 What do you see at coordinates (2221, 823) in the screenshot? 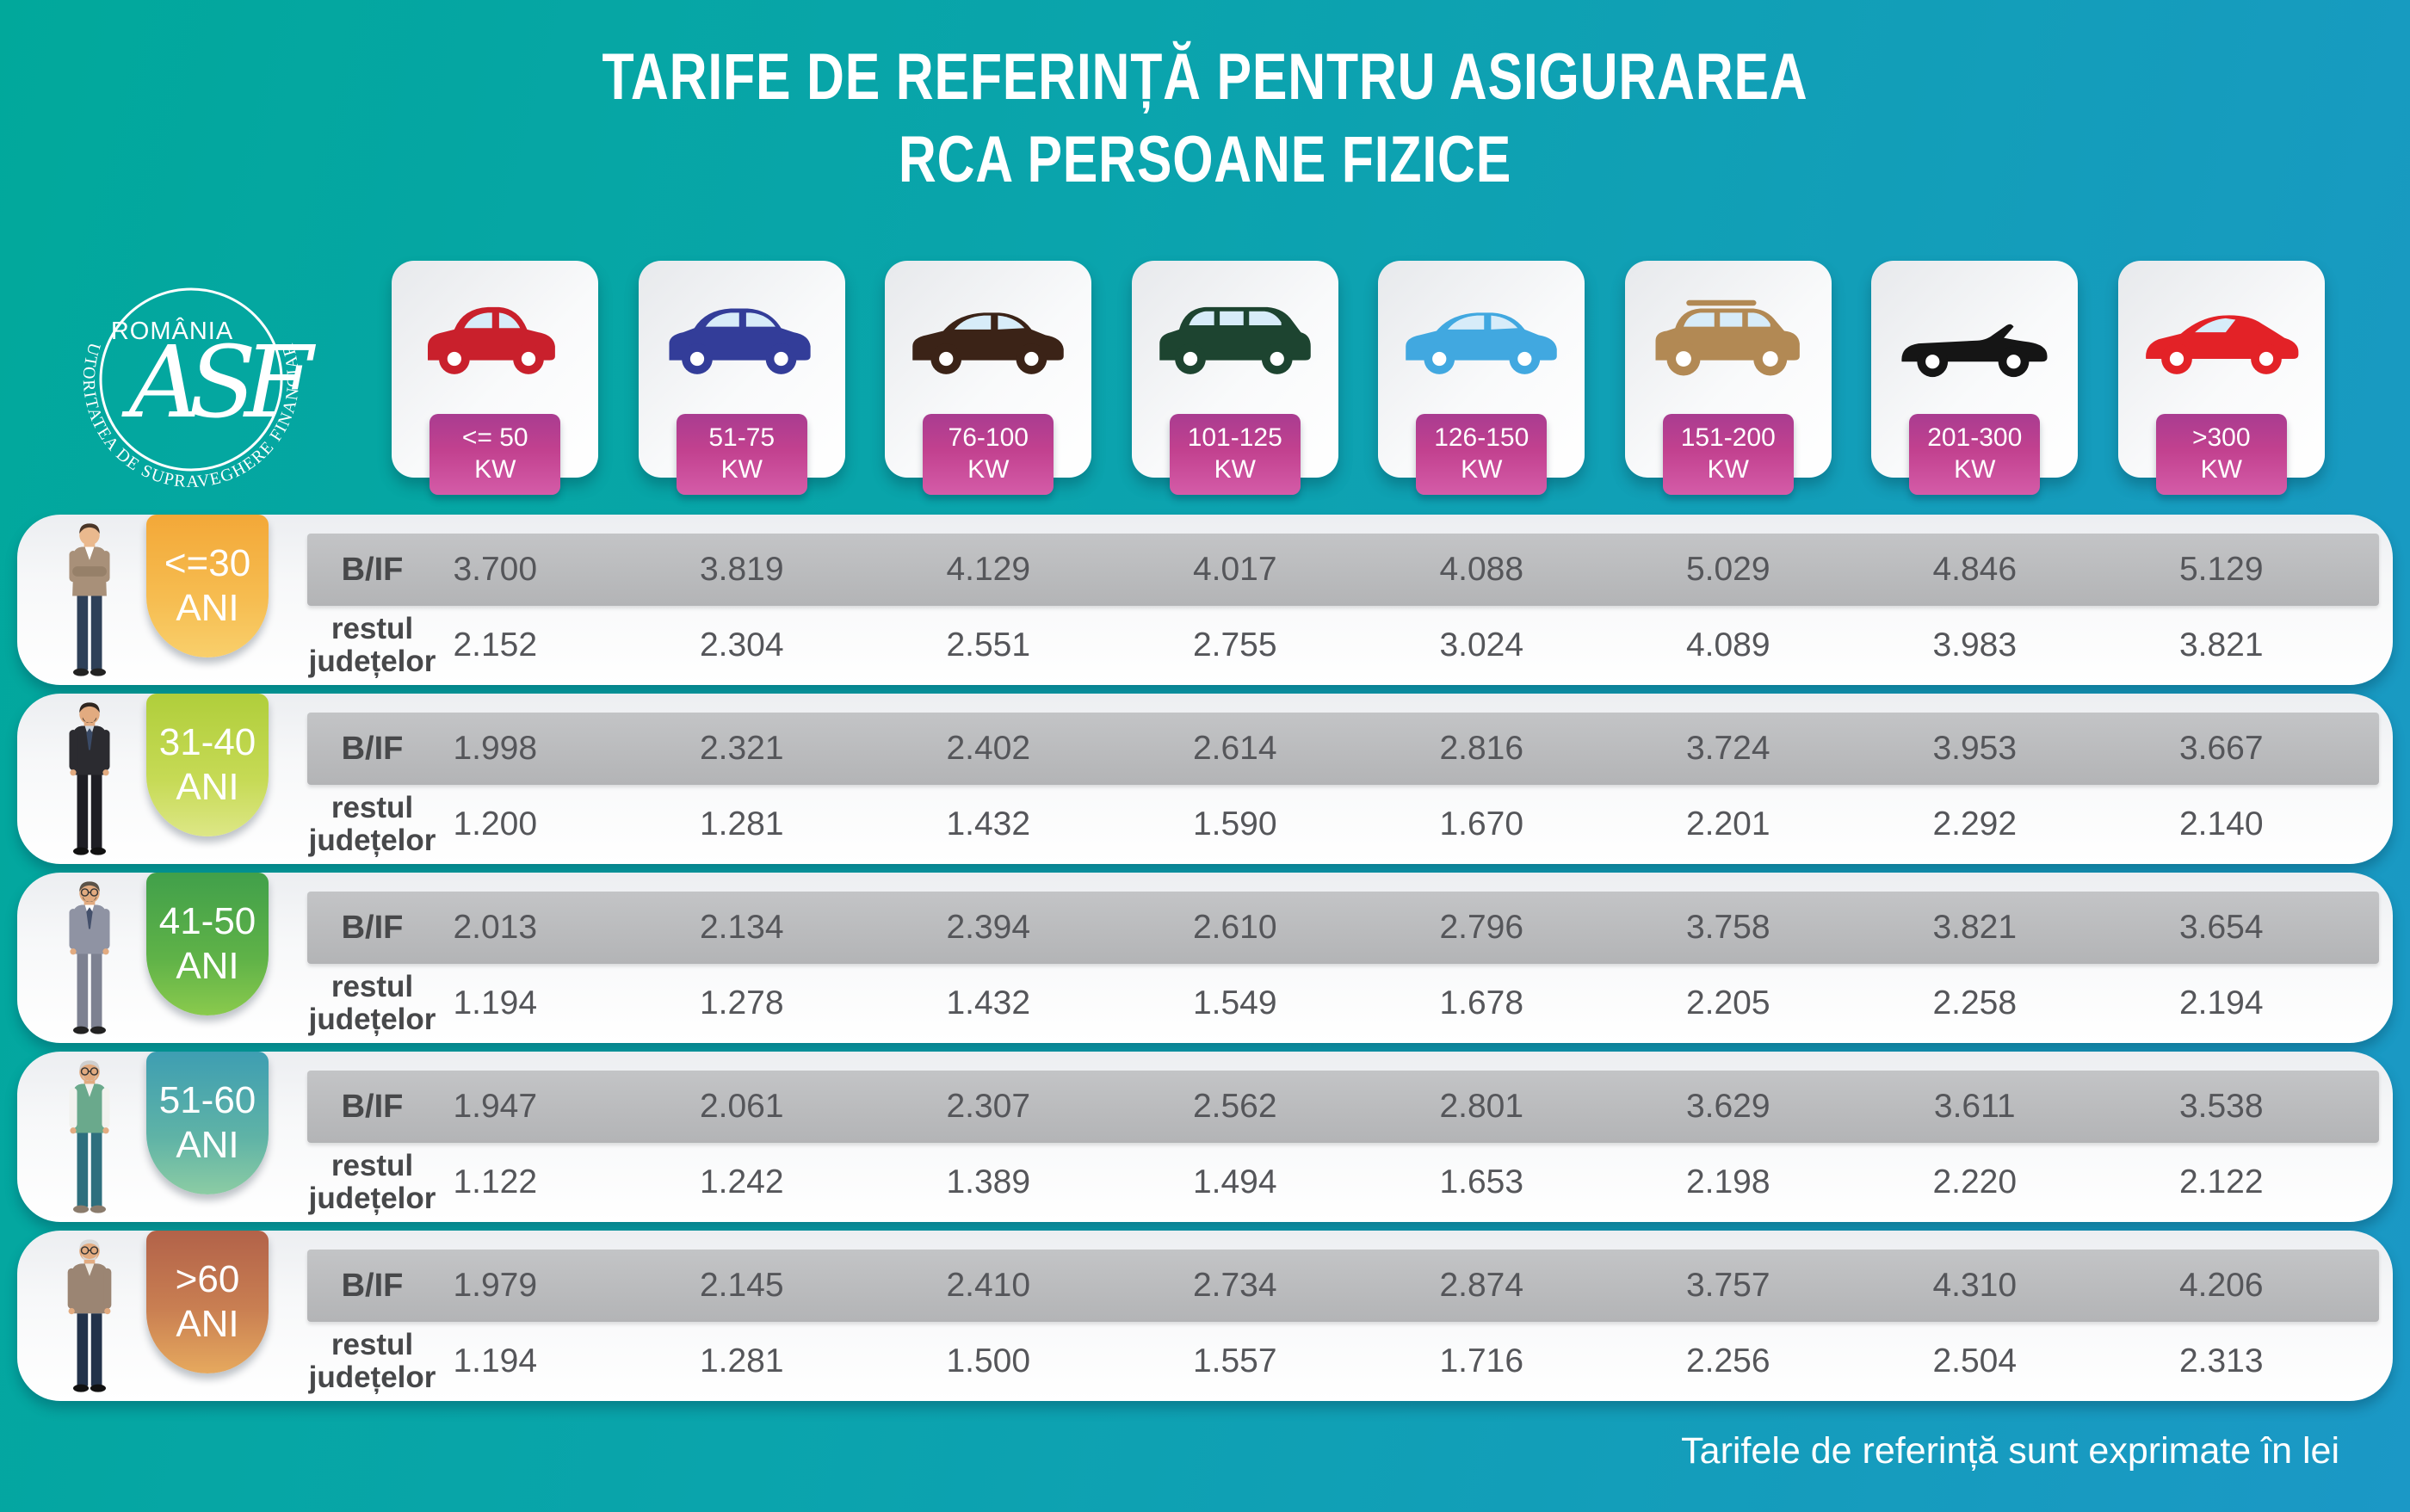
I see `tariff-value: 2.140` at bounding box center [2221, 823].